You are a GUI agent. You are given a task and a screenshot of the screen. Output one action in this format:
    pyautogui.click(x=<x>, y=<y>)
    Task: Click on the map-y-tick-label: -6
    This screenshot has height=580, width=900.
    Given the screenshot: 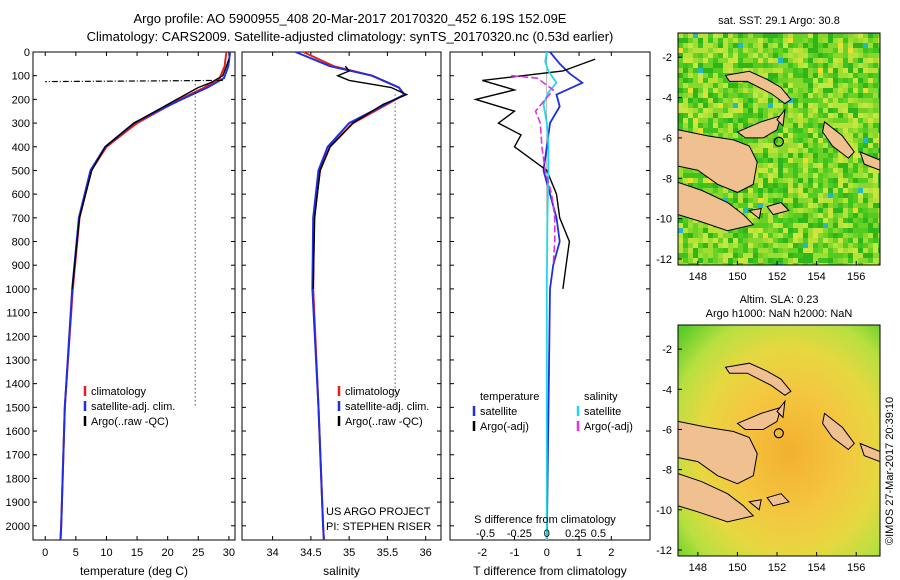 What is the action you would take?
    pyautogui.click(x=667, y=430)
    